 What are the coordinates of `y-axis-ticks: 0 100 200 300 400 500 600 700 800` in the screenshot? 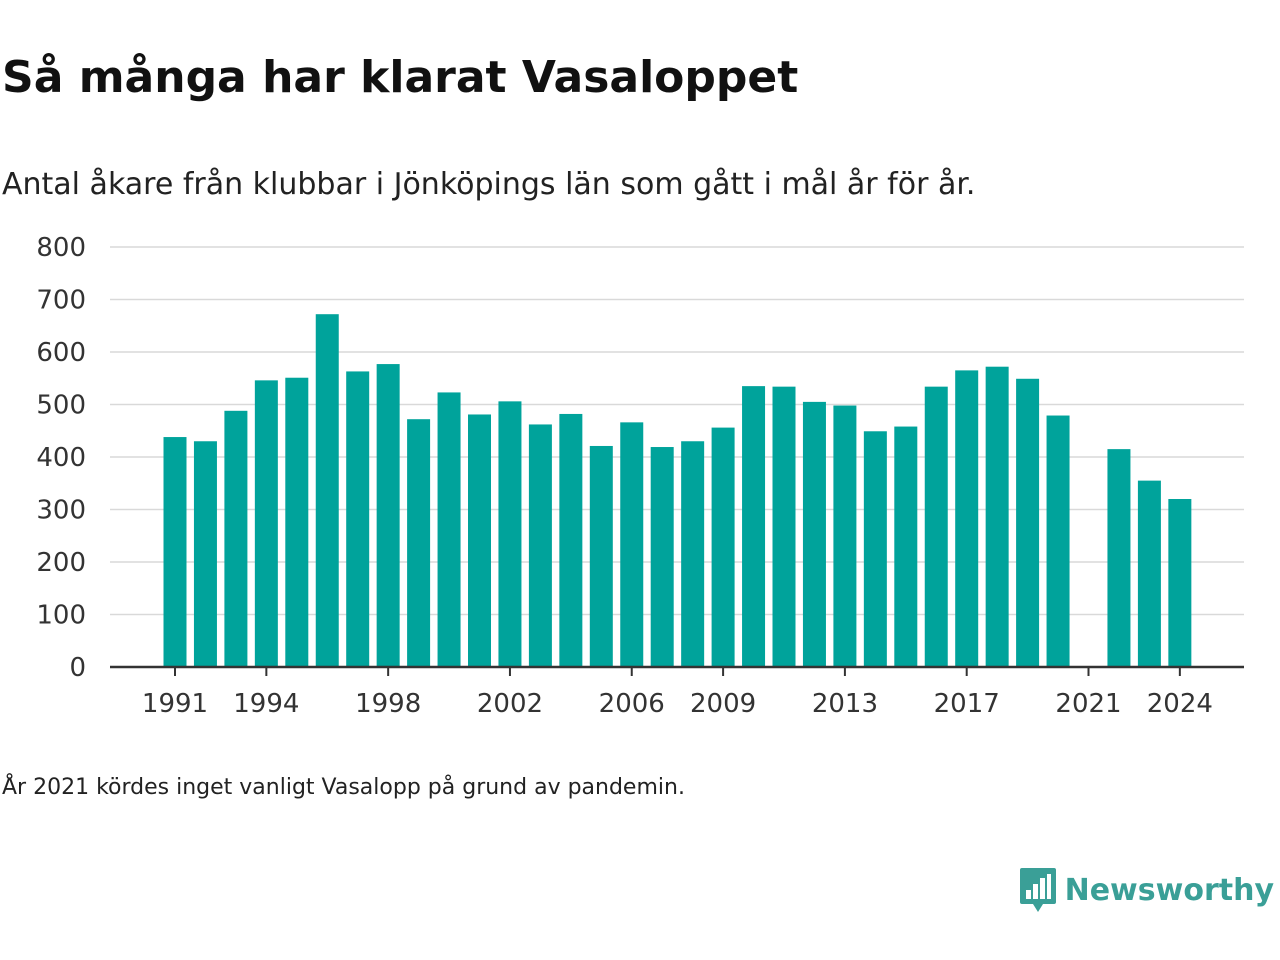 It's located at (61, 458).